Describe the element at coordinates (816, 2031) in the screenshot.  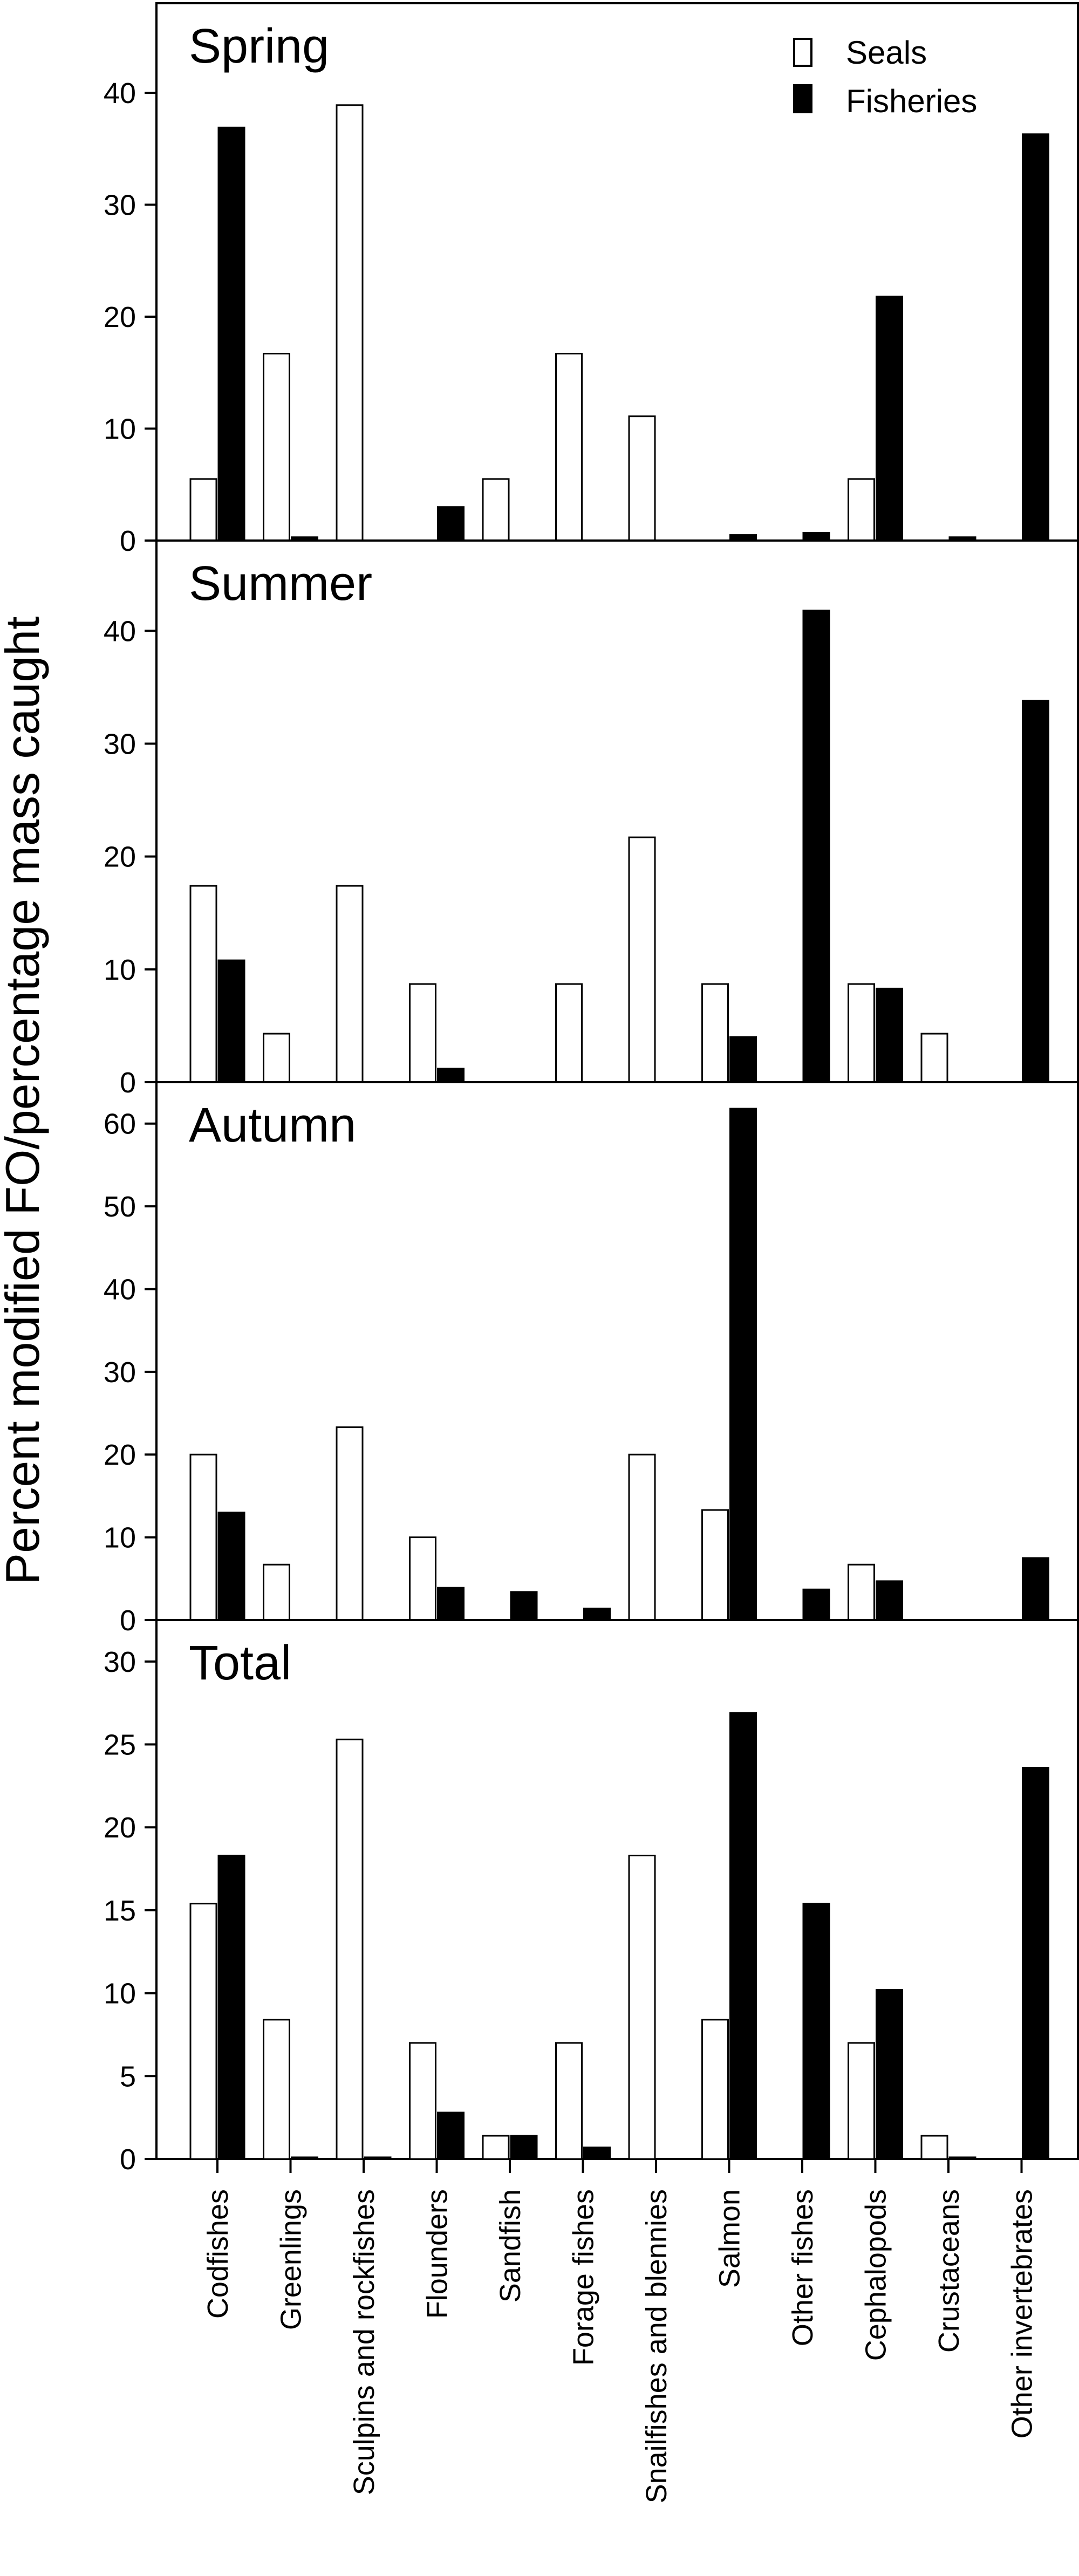
I see `bar-fisheries-total-other-fishes` at that location.